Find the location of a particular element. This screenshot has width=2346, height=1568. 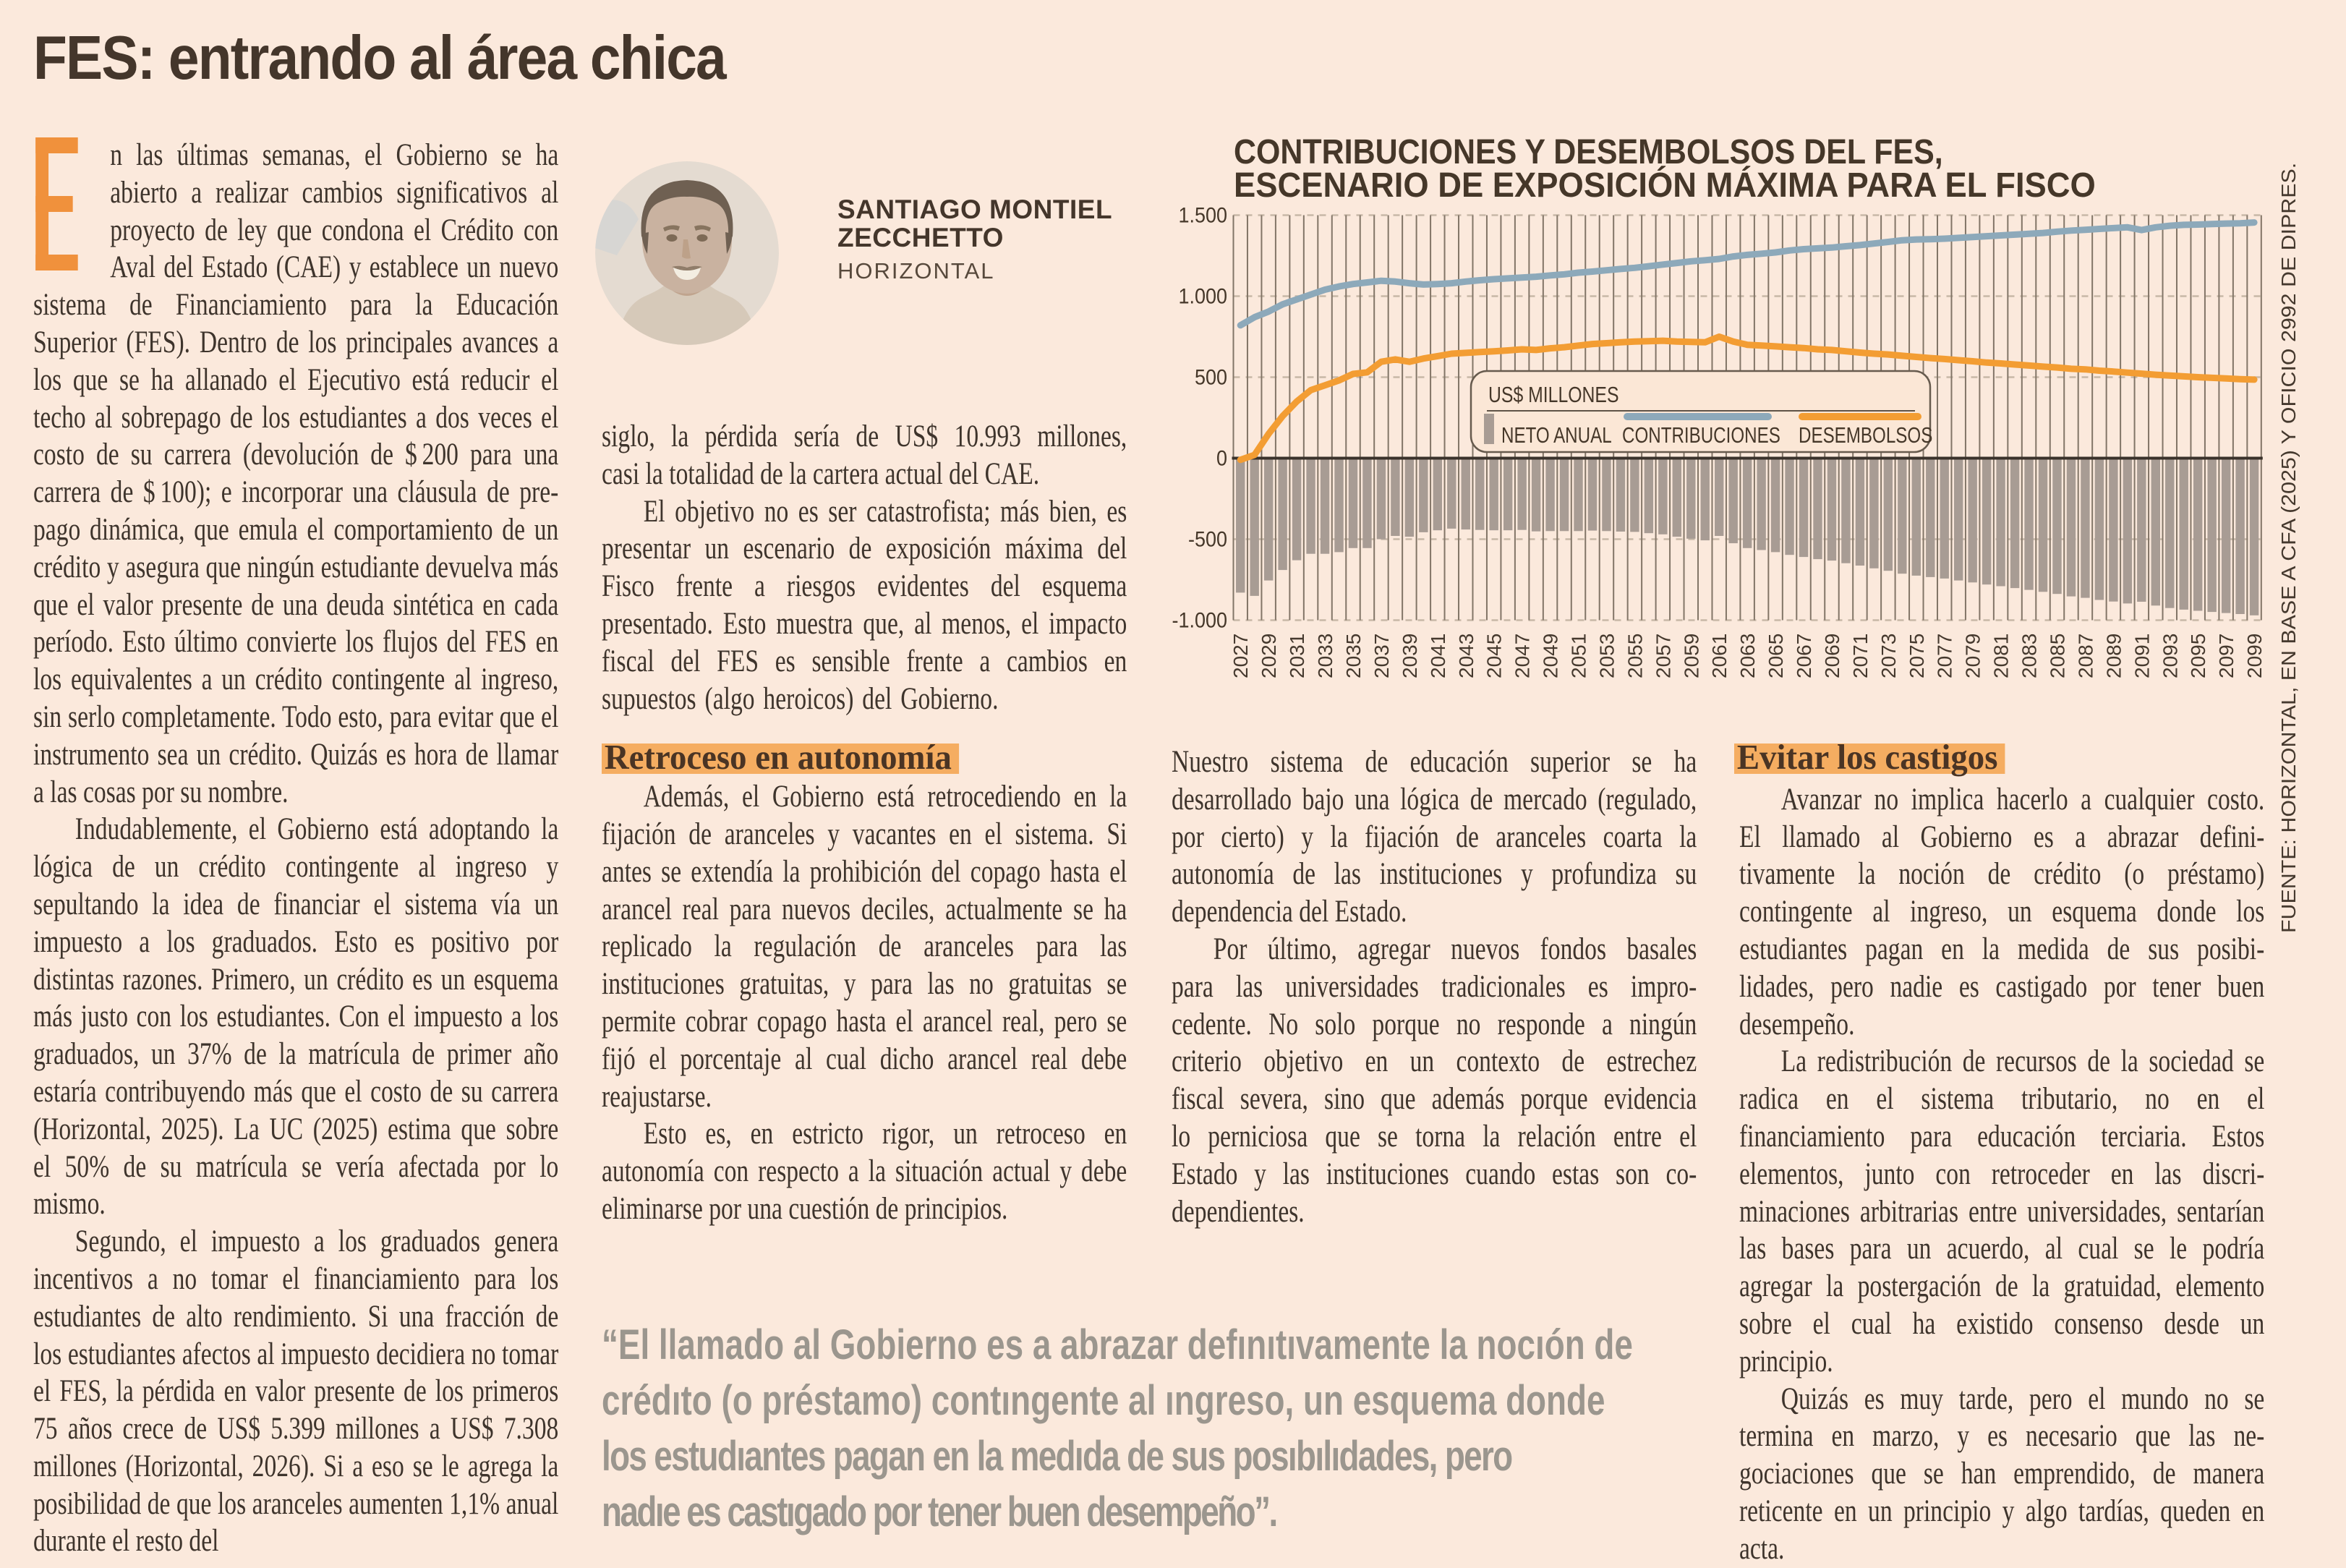

svg-text: 2037 is located at coordinates (1381, 656).